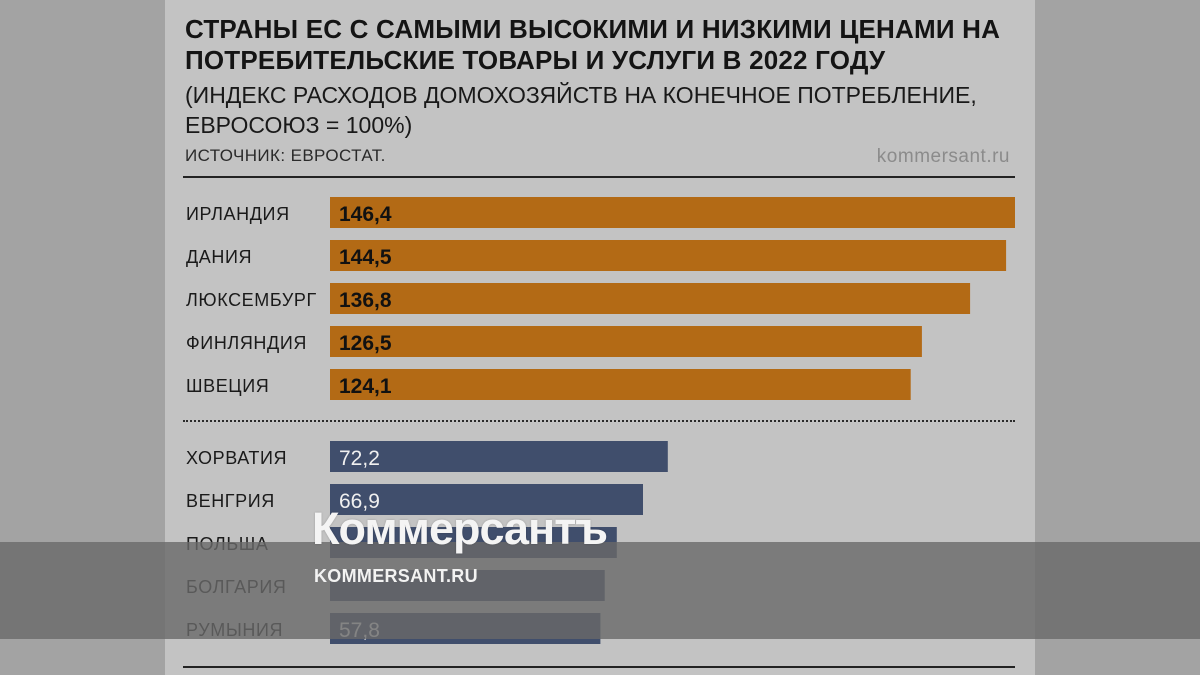 This screenshot has height=675, width=1200. I want to click on watermark-url: KOMMERSANT.RU, so click(396, 576).